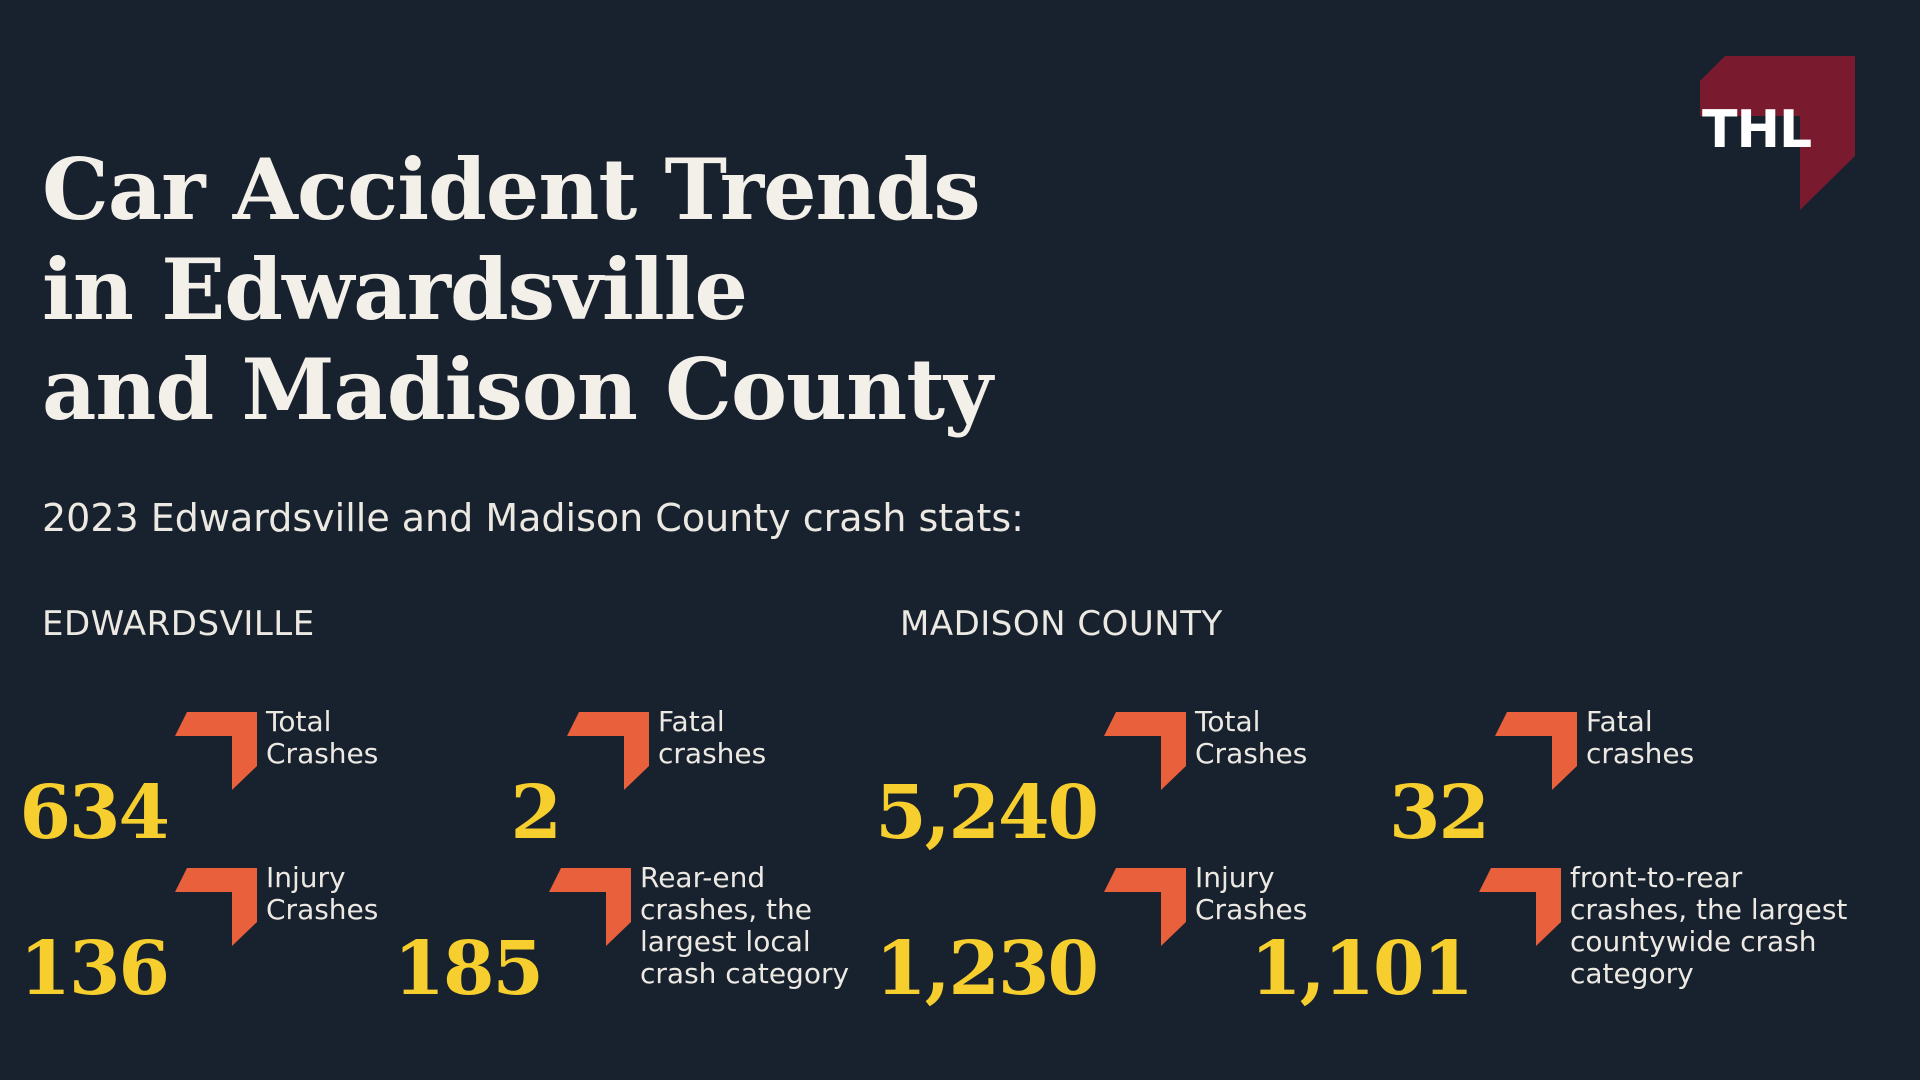 The image size is (1920, 1080). I want to click on stat-madison-injury-crashes: 1,230 Injury Crashes, so click(1091, 934).